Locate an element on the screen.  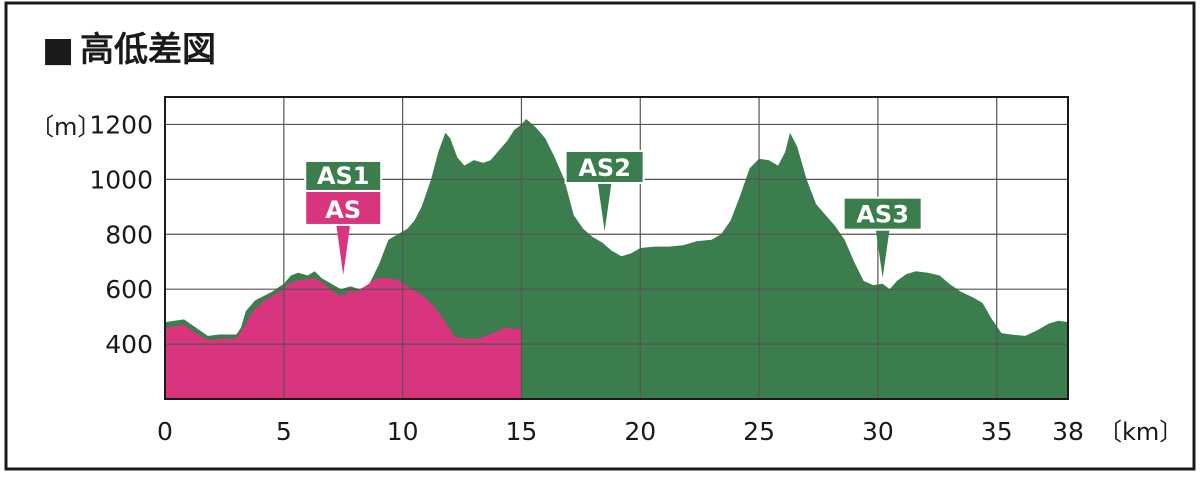
aid-station-markers: AS AS1 AS2 AS3 is located at coordinates (613, 214).